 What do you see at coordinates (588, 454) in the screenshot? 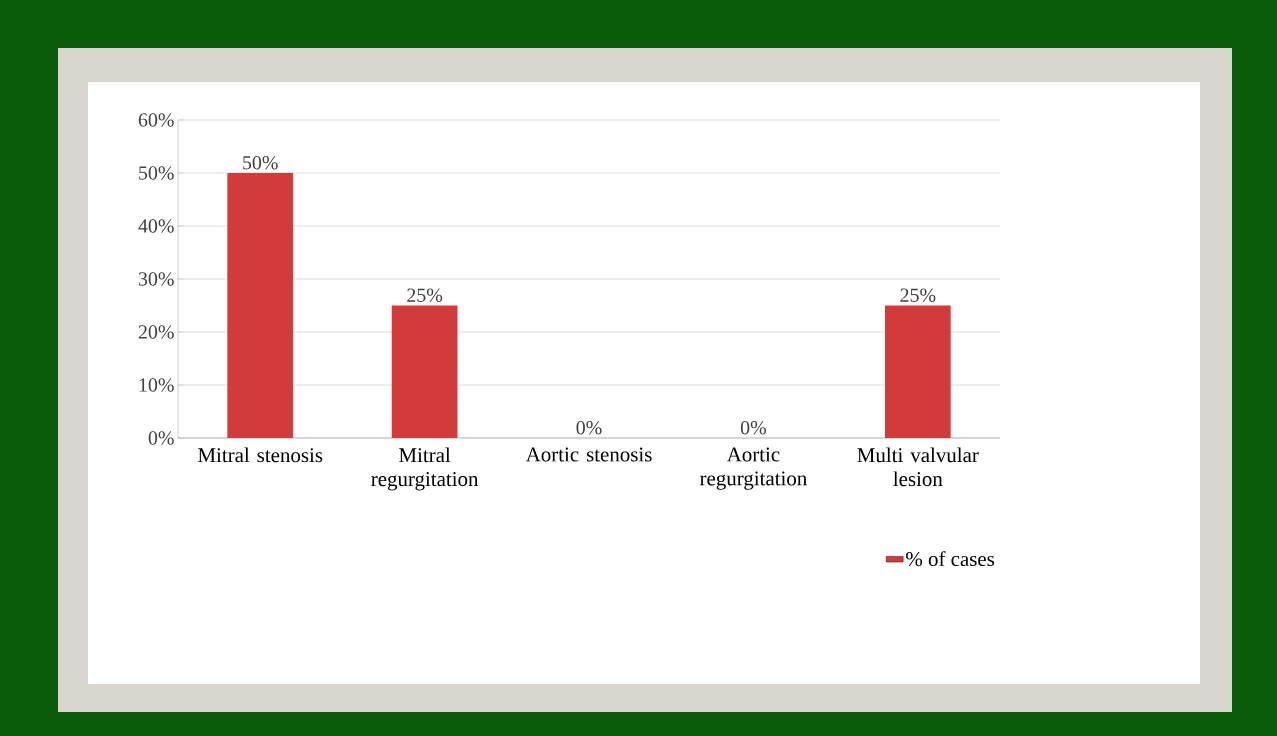
I see `x-tick-label: Aortic stenosis` at bounding box center [588, 454].